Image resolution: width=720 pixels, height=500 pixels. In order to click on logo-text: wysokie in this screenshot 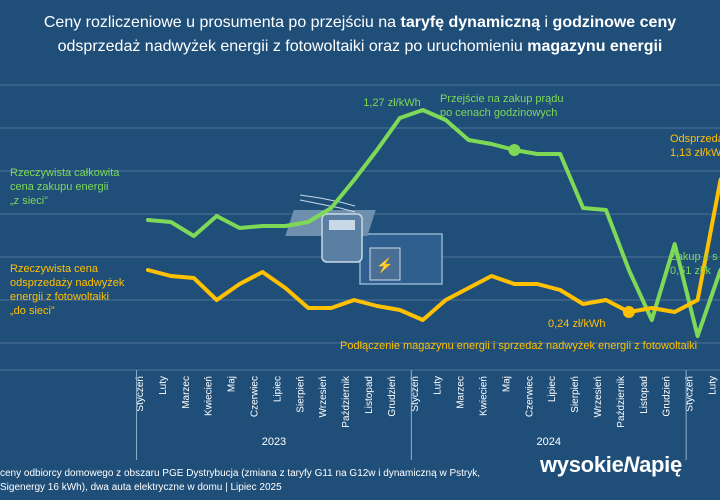, I will do `click(582, 464)`.